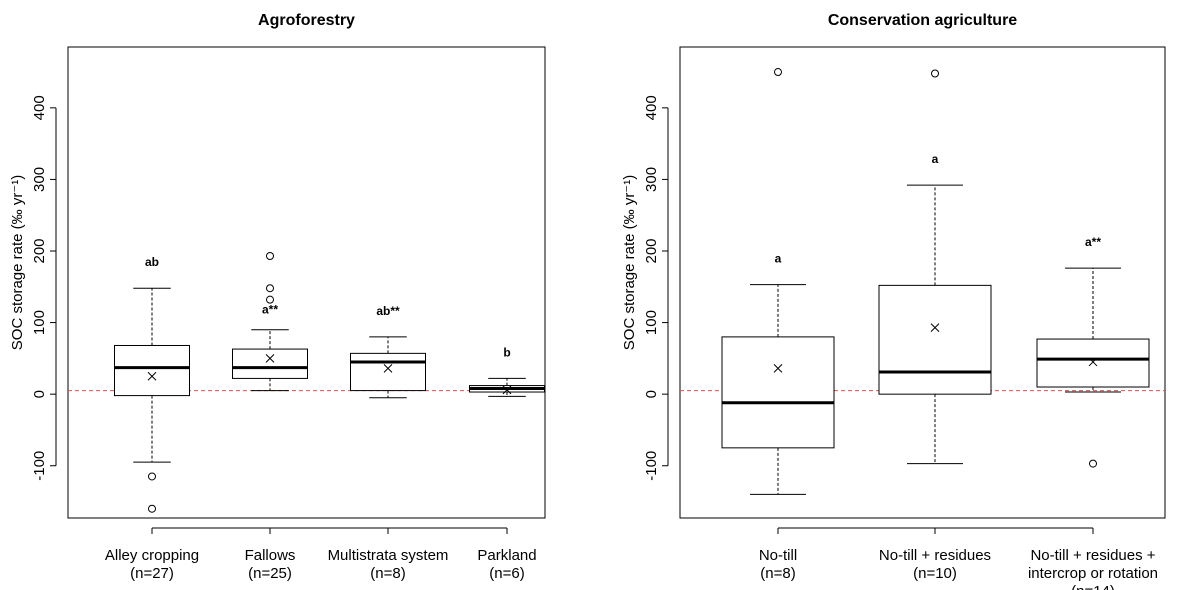 Image resolution: width=1178 pixels, height=590 pixels. What do you see at coordinates (1093, 586) in the screenshot?
I see `x-tick-label: (n=14)` at bounding box center [1093, 586].